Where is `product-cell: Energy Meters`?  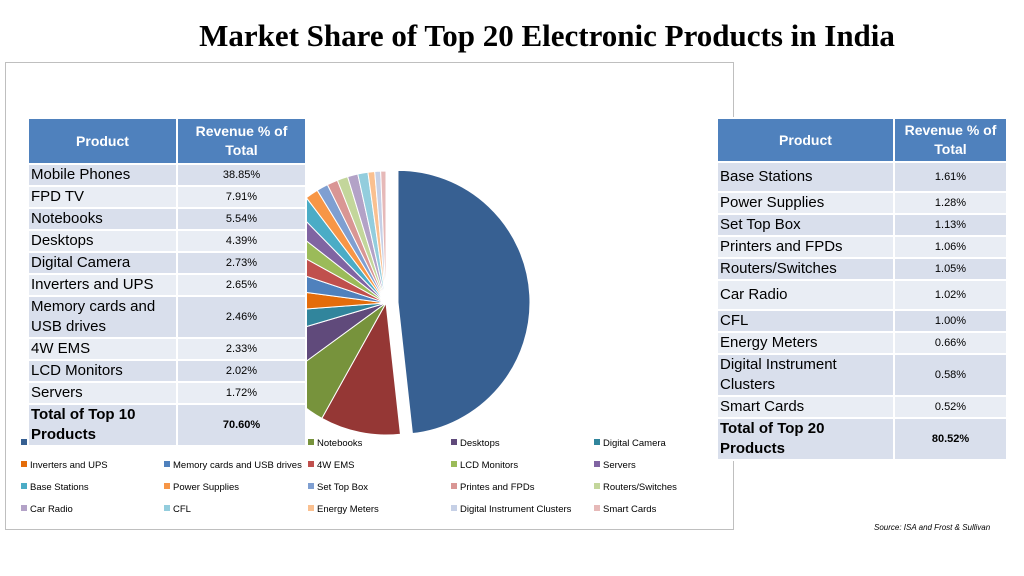 product-cell: Energy Meters is located at coordinates (805, 343).